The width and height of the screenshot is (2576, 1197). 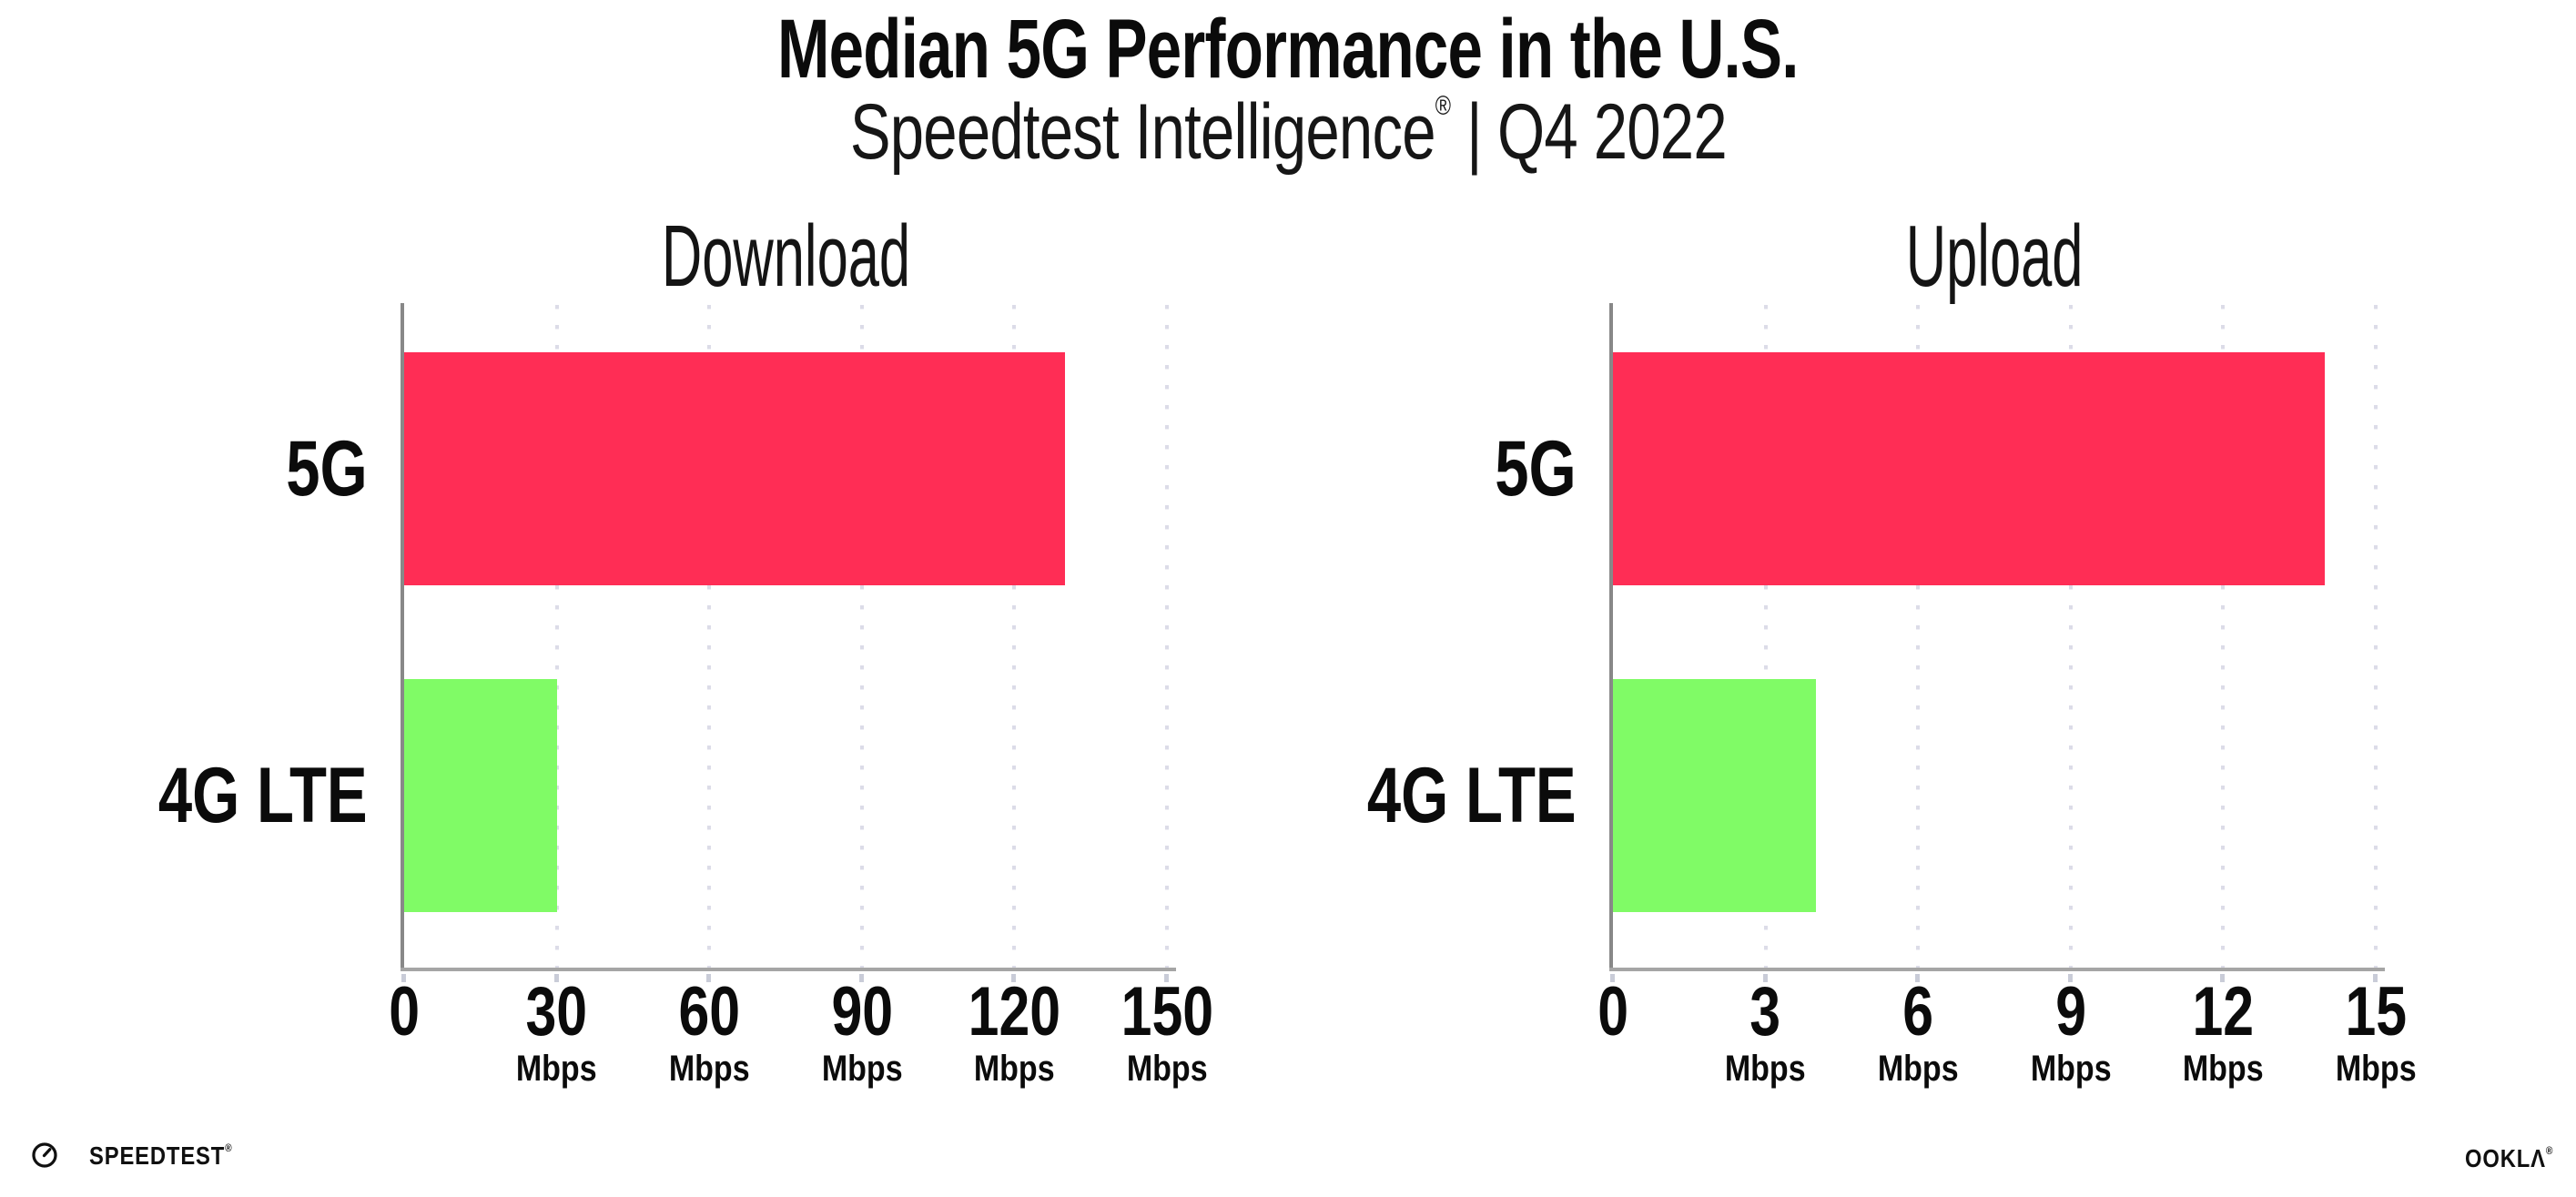 I want to click on speedtest-logo: SPEEDTEST®, so click(x=144, y=1155).